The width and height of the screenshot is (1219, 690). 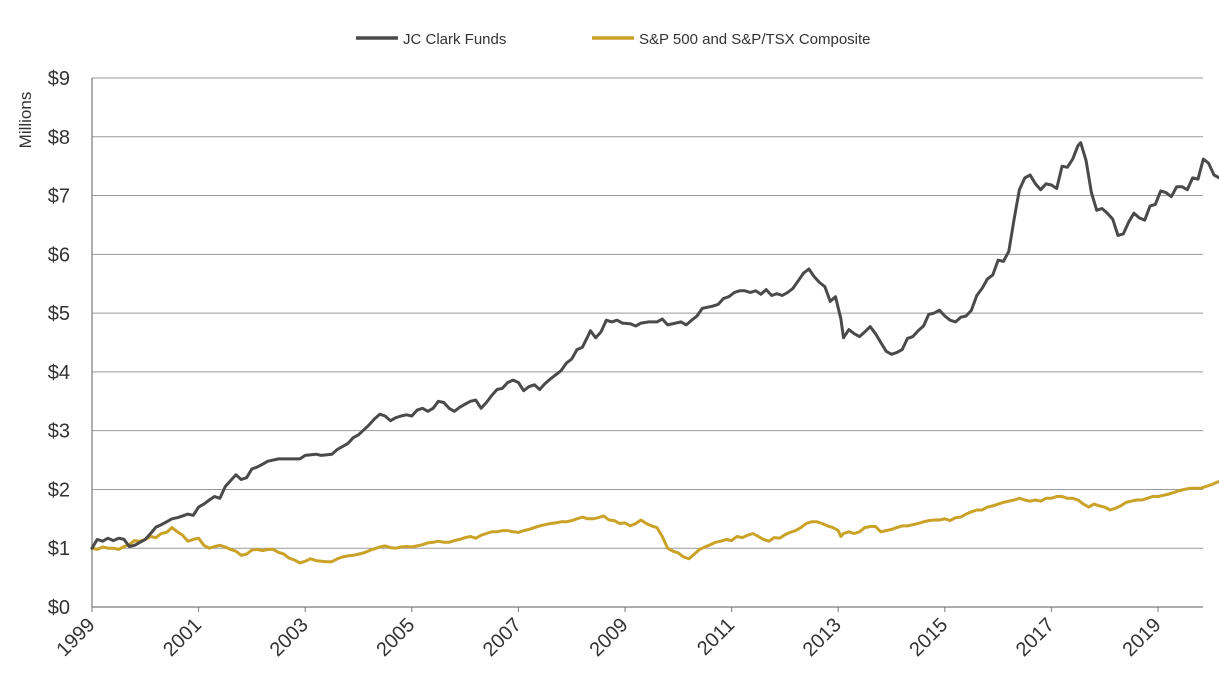 I want to click on x-tick-label: 2017, so click(x=1035, y=637).